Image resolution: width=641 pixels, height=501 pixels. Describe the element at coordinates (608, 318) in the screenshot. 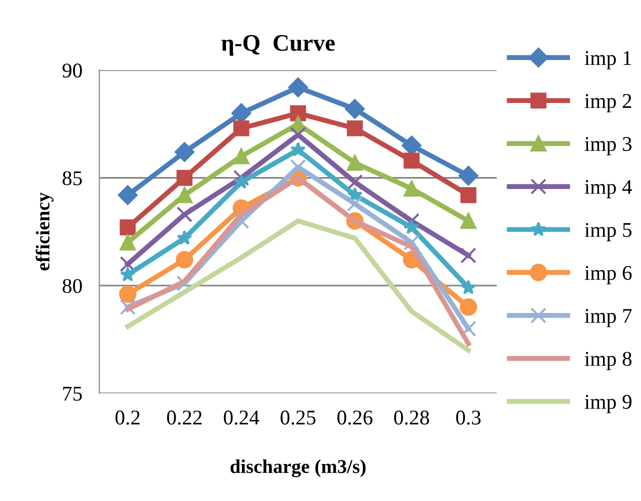

I see `legend-label: imp 7` at that location.